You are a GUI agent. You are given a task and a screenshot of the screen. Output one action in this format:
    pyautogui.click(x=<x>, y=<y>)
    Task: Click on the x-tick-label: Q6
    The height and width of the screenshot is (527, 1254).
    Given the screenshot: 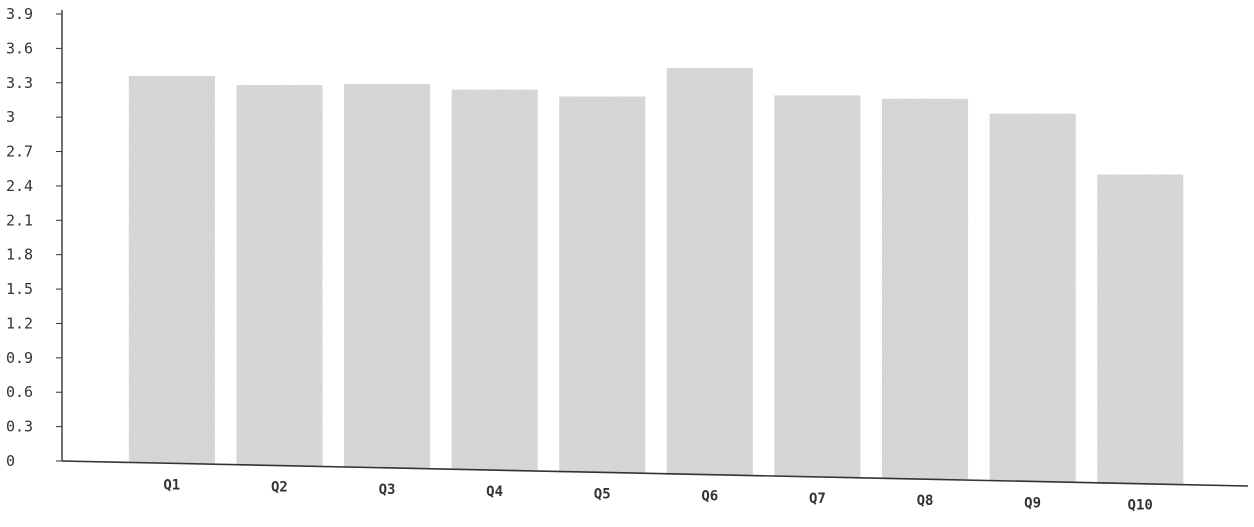 What is the action you would take?
    pyautogui.click(x=709, y=497)
    